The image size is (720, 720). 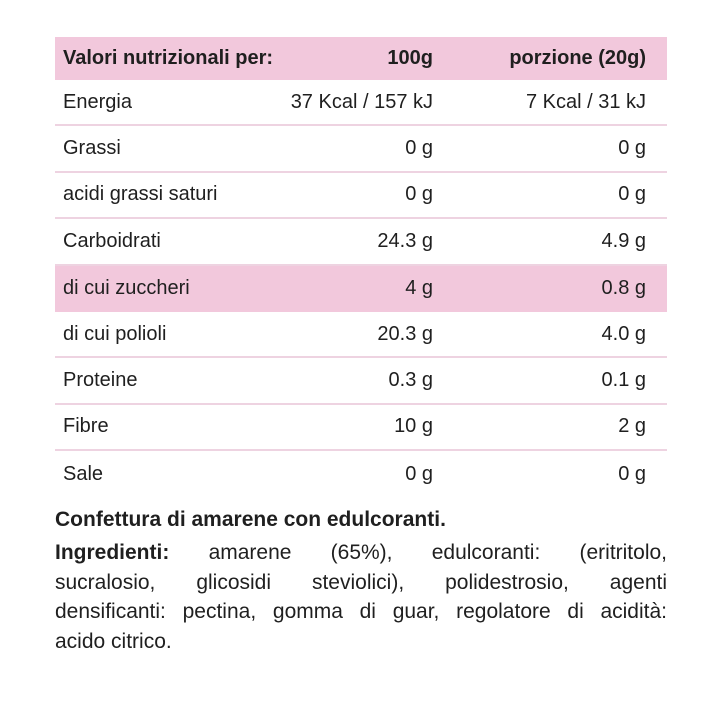 What do you see at coordinates (437, 552) in the screenshot?
I see `ingredients-text: amarene (65%), edulcoranti: (eritritolo,` at bounding box center [437, 552].